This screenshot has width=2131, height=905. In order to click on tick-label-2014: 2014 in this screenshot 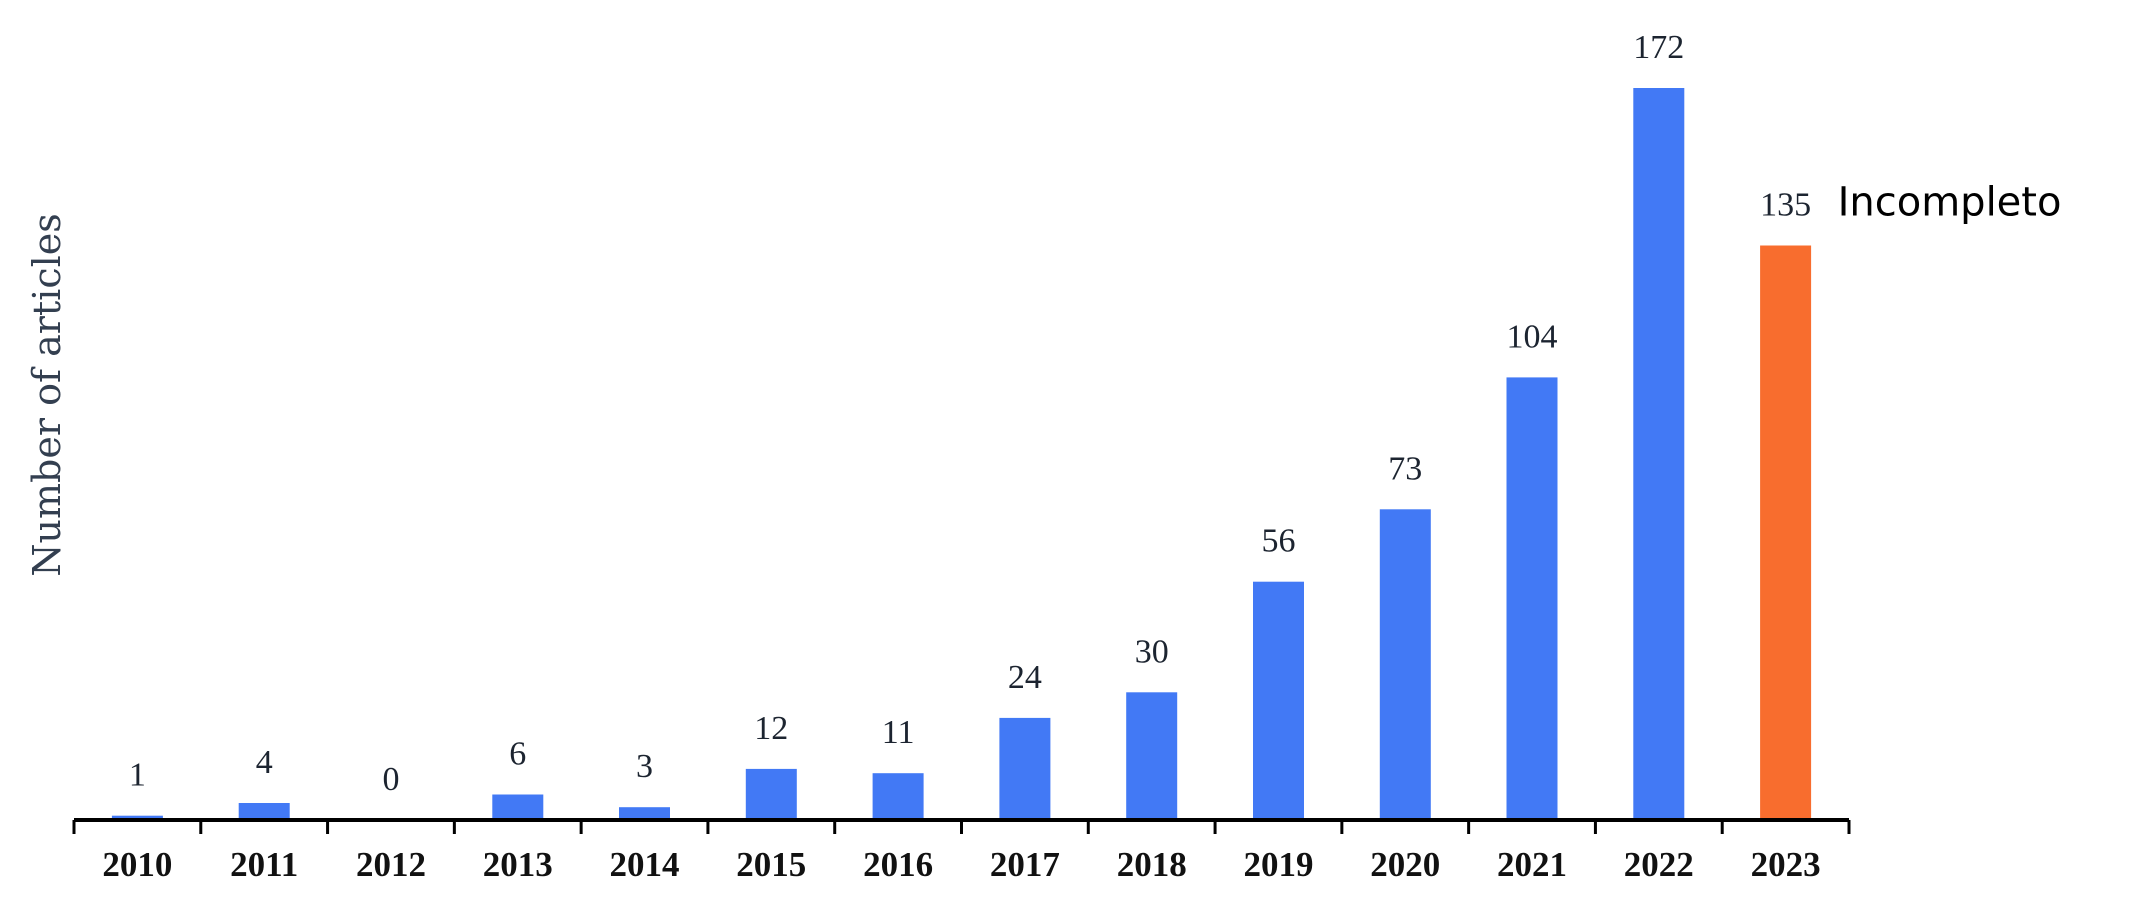, I will do `click(645, 864)`.